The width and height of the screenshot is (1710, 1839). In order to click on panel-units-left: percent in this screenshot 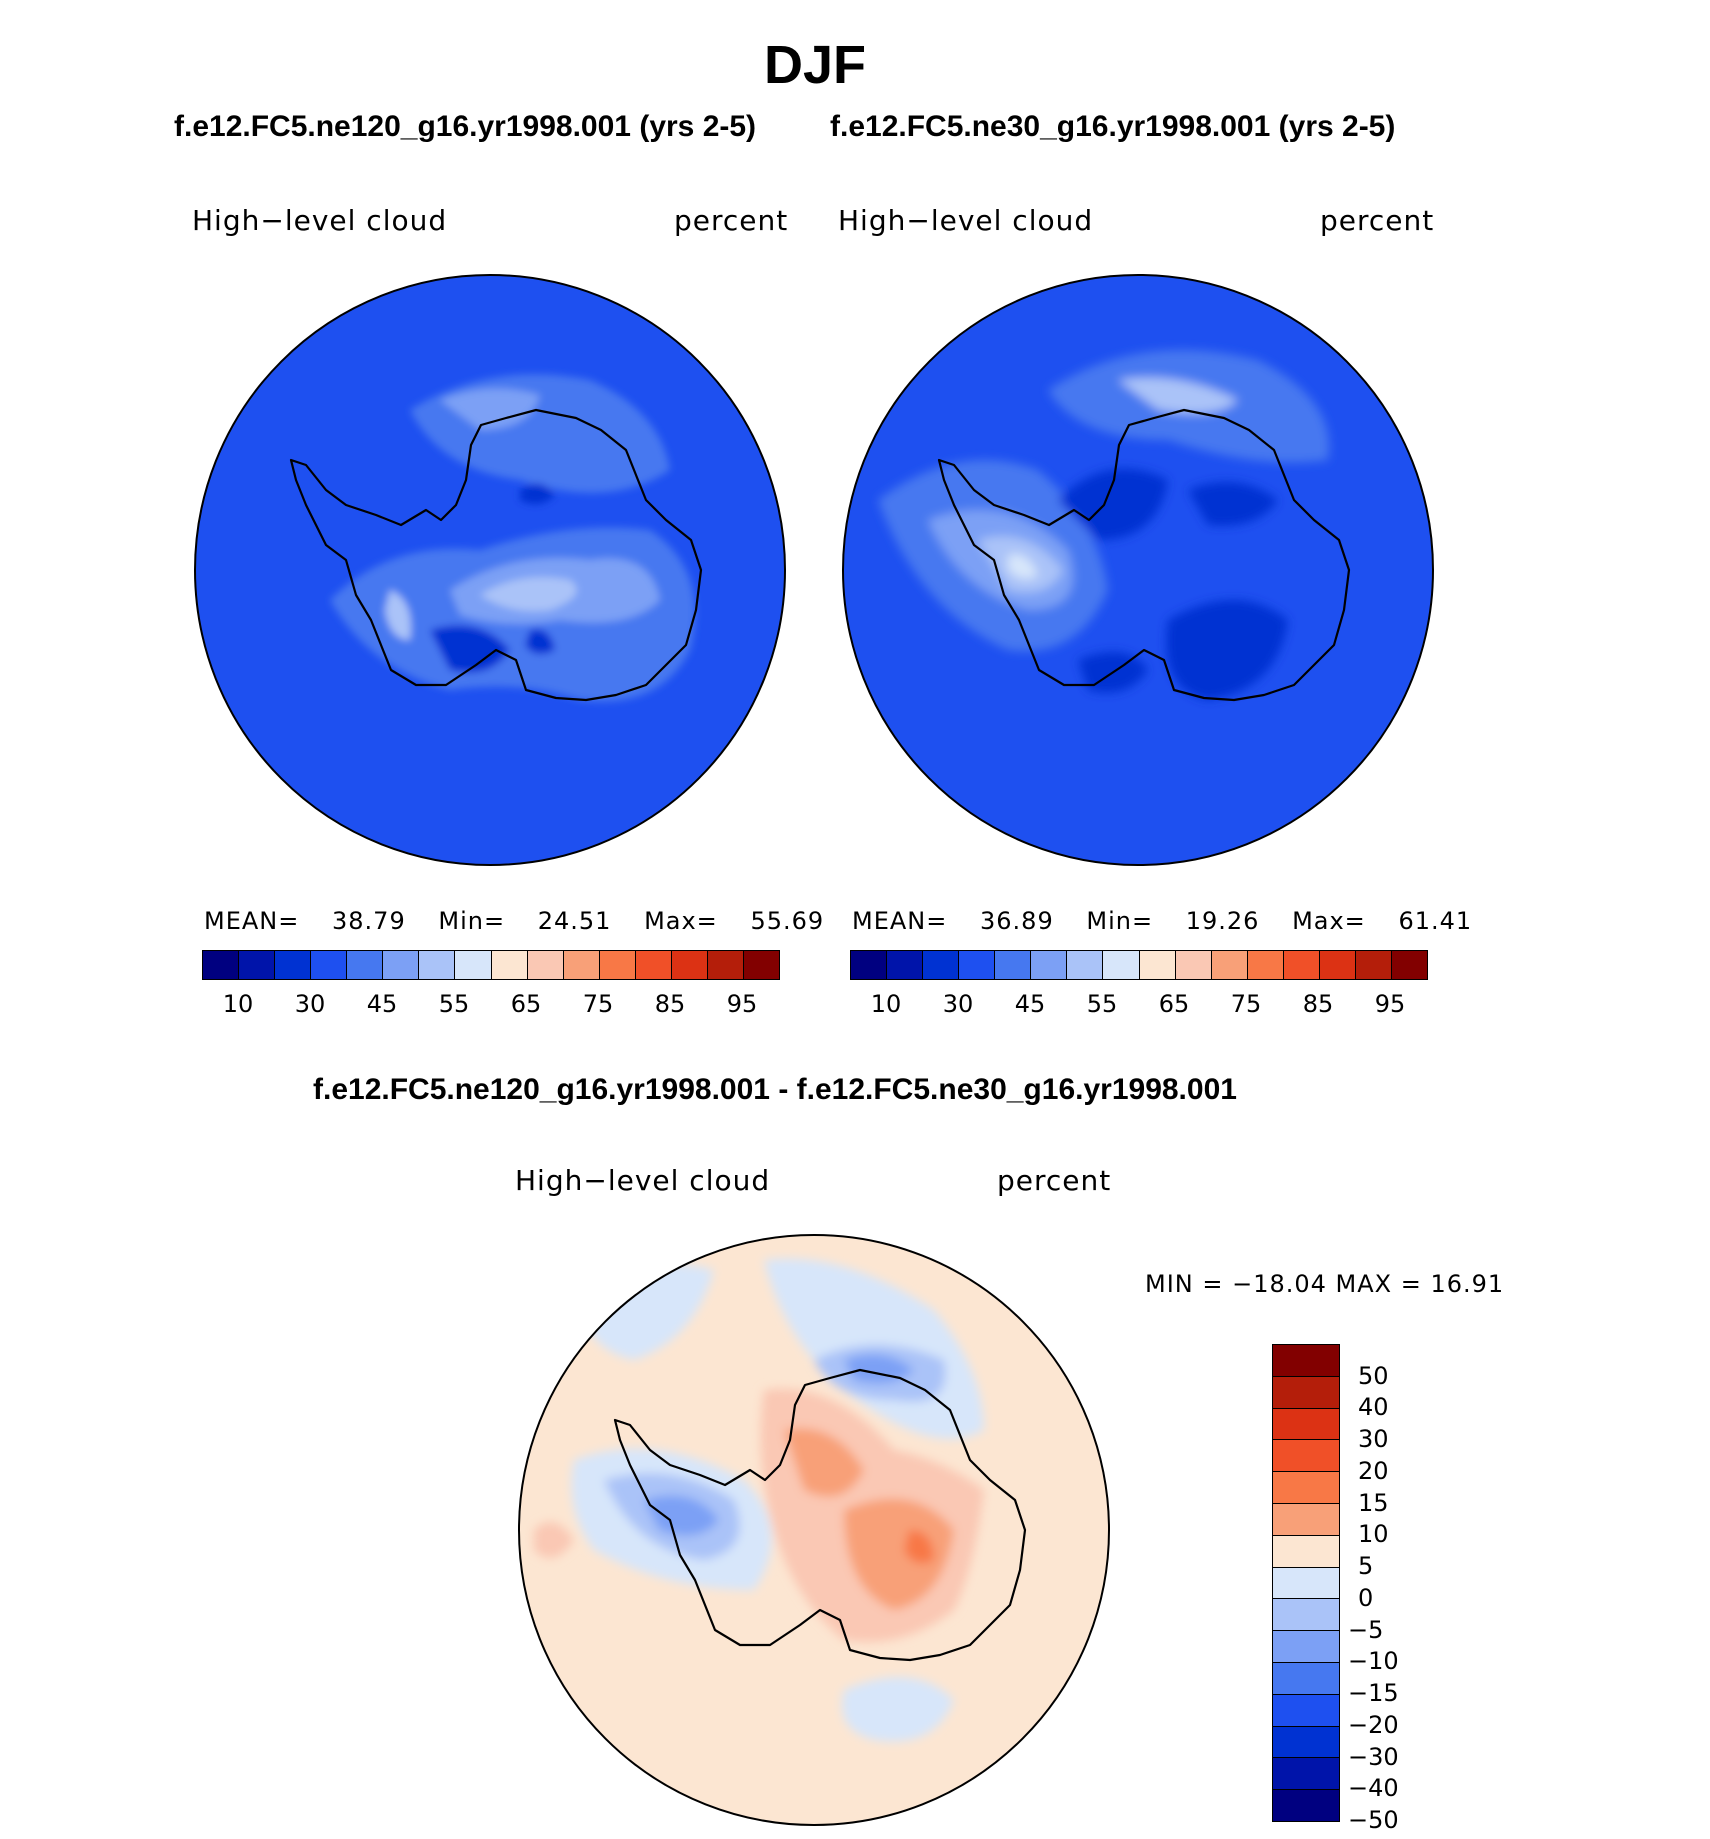, I will do `click(731, 220)`.